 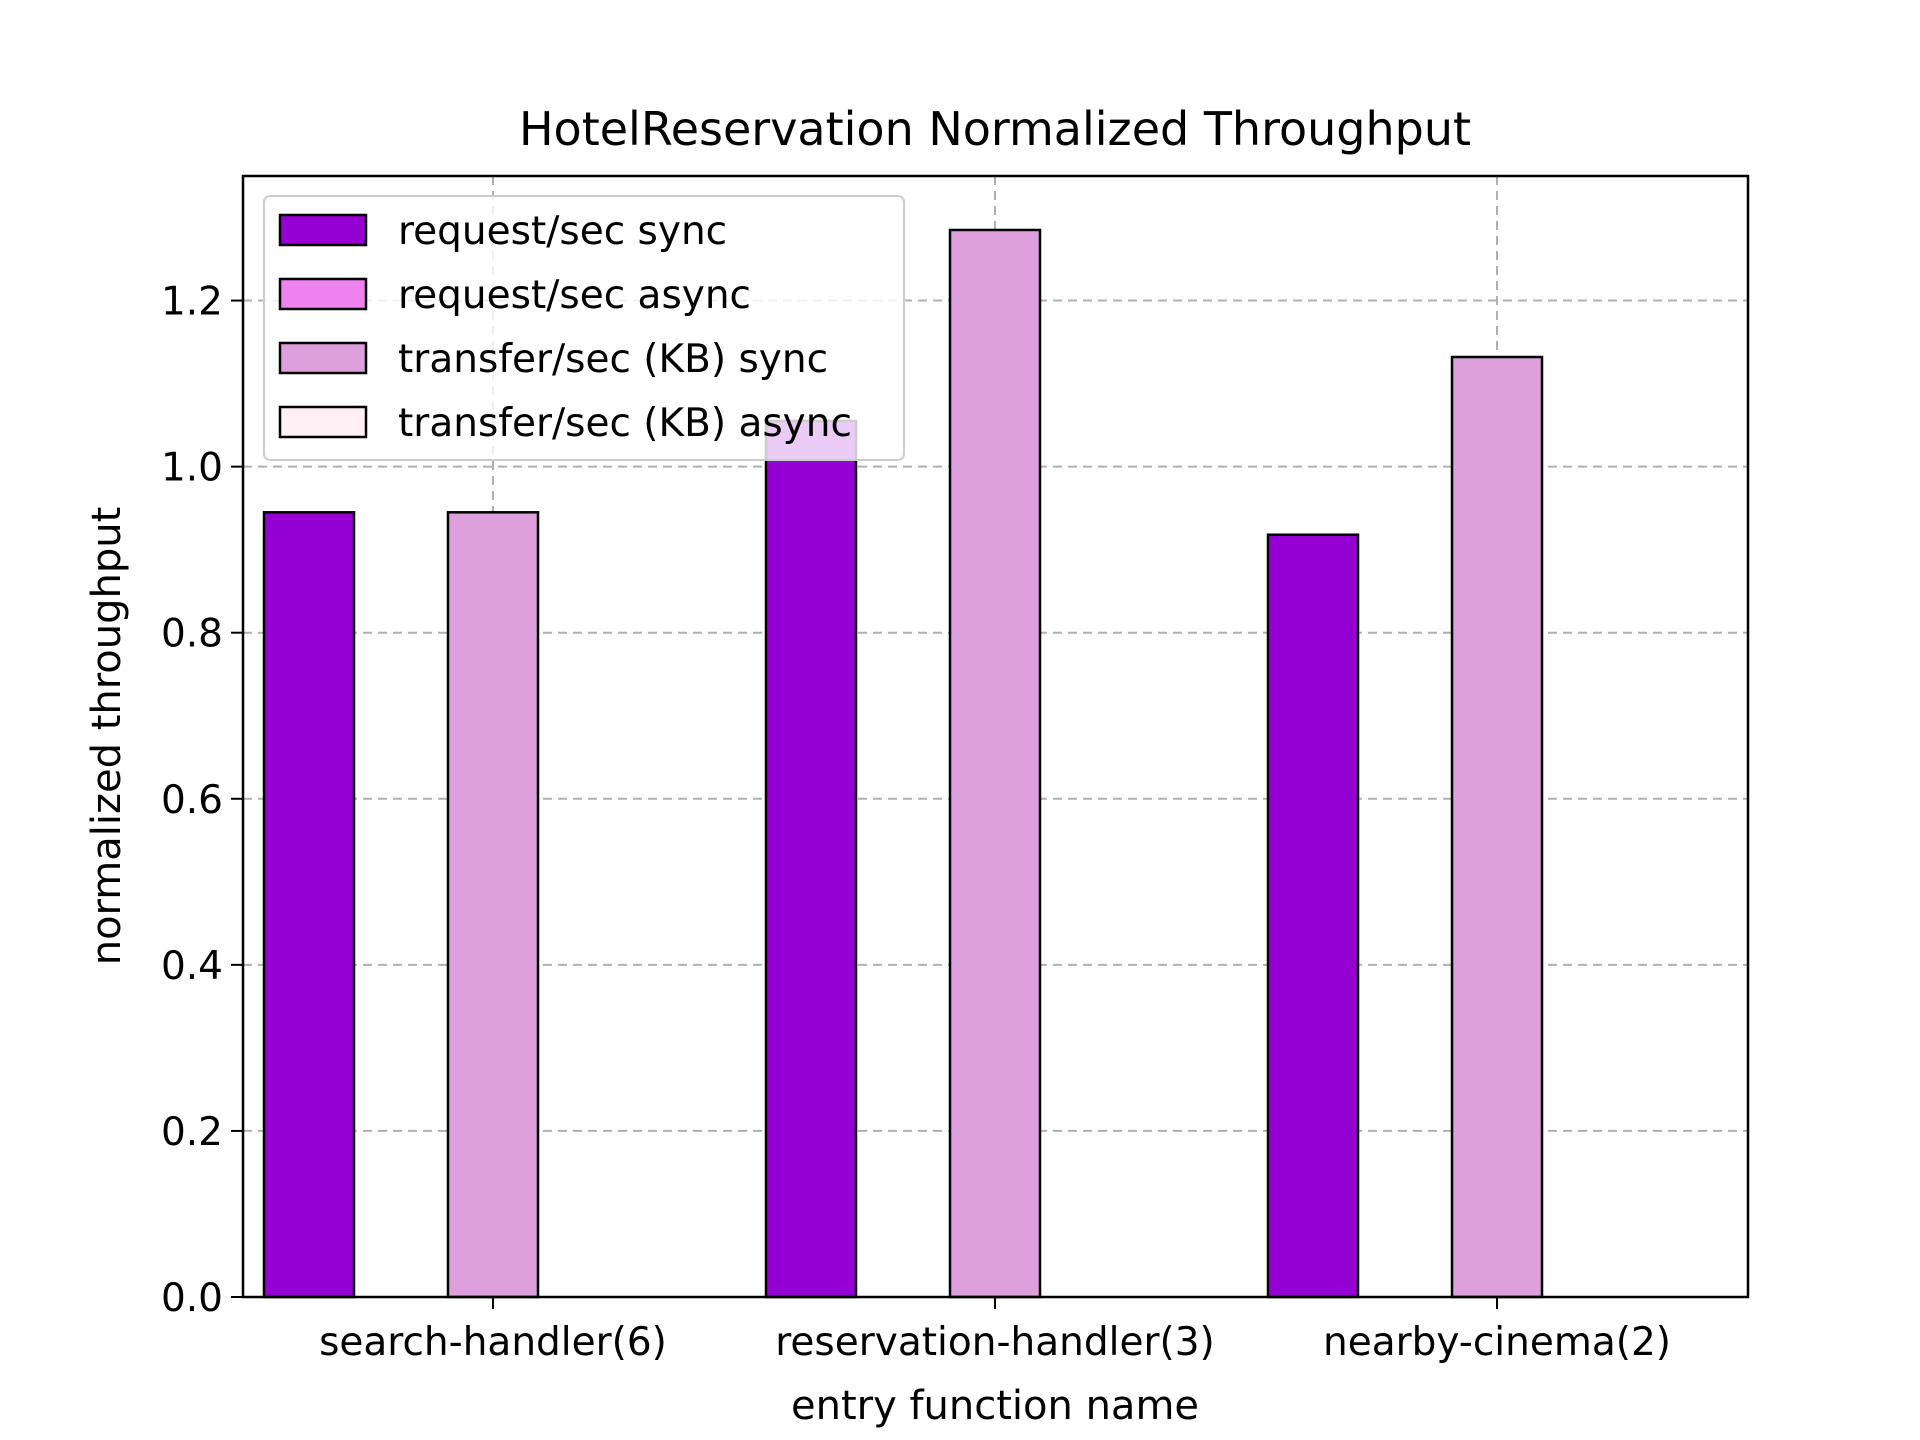 What do you see at coordinates (995, 1406) in the screenshot?
I see `x-axis-label: entry function name` at bounding box center [995, 1406].